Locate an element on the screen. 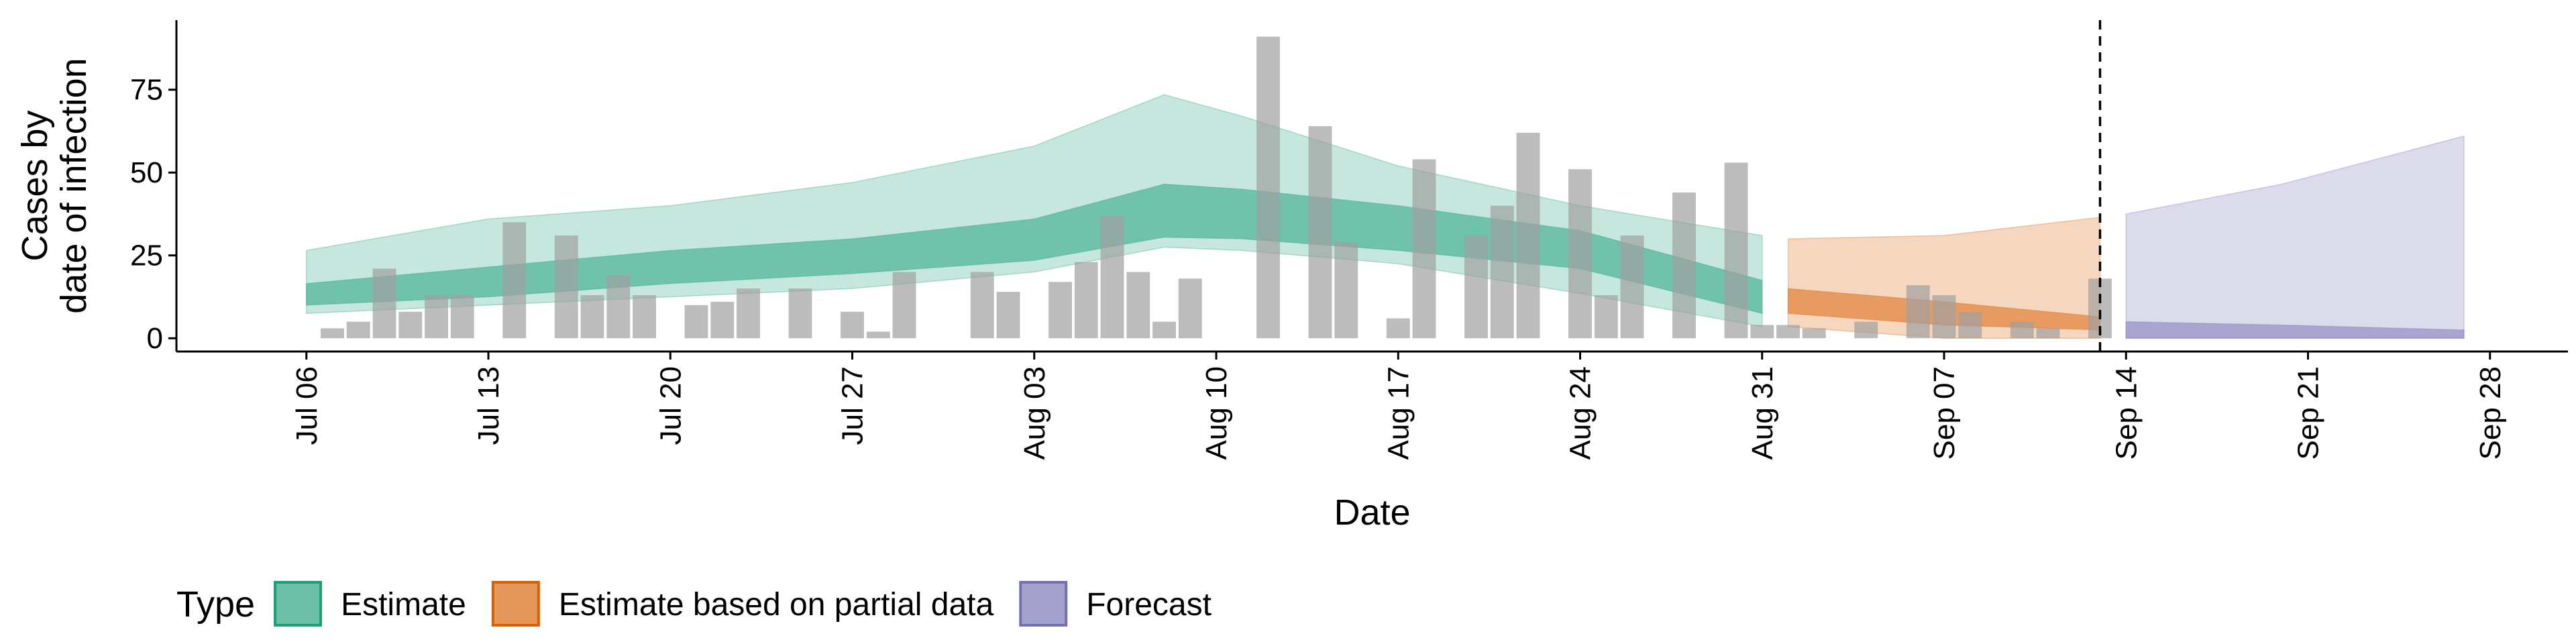 The image size is (2576, 644). x-tick-label: Aug 10 is located at coordinates (1216, 413).